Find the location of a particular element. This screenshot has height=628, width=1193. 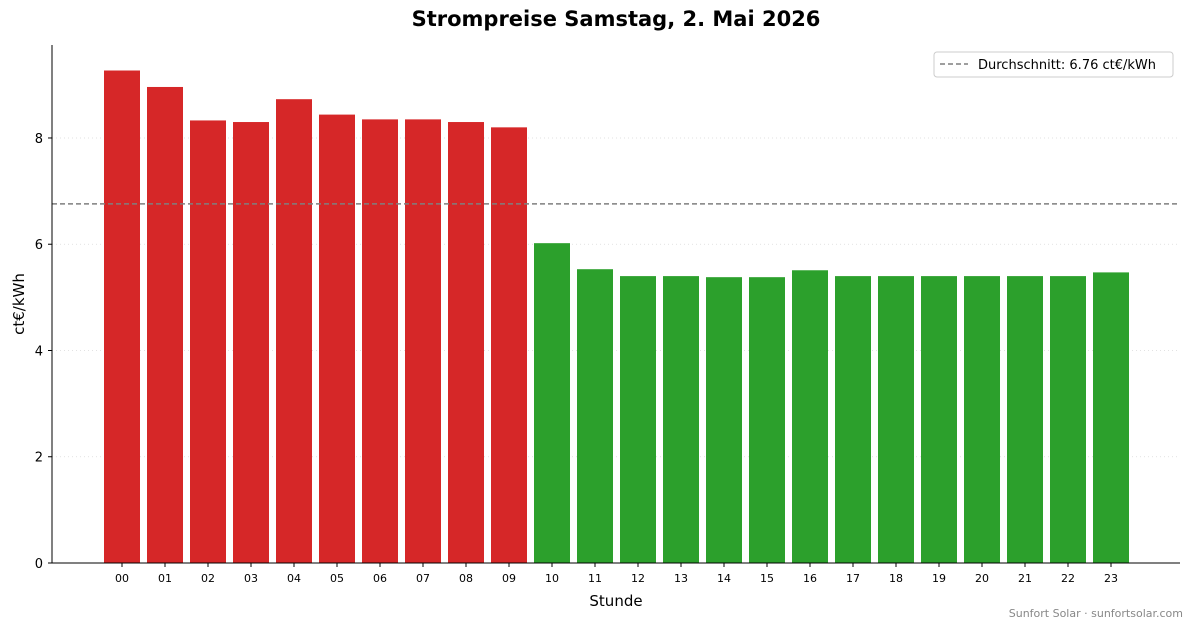

y-axis-label: ct€/kWh is located at coordinates (19, 304).